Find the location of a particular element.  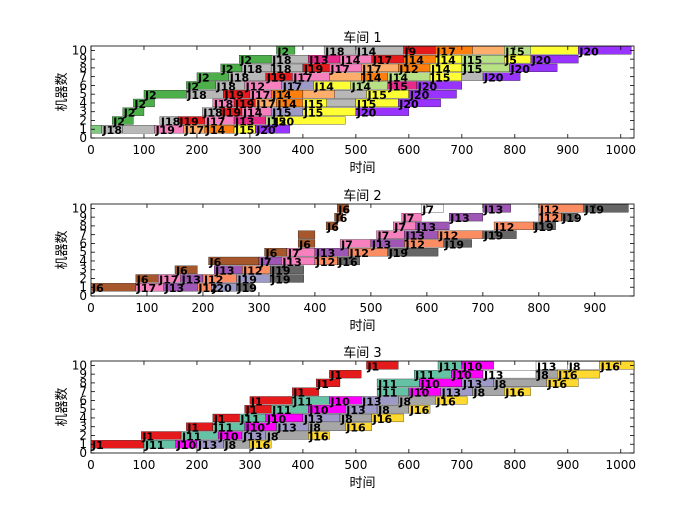

x-tick-label: 400 is located at coordinates (302, 465).